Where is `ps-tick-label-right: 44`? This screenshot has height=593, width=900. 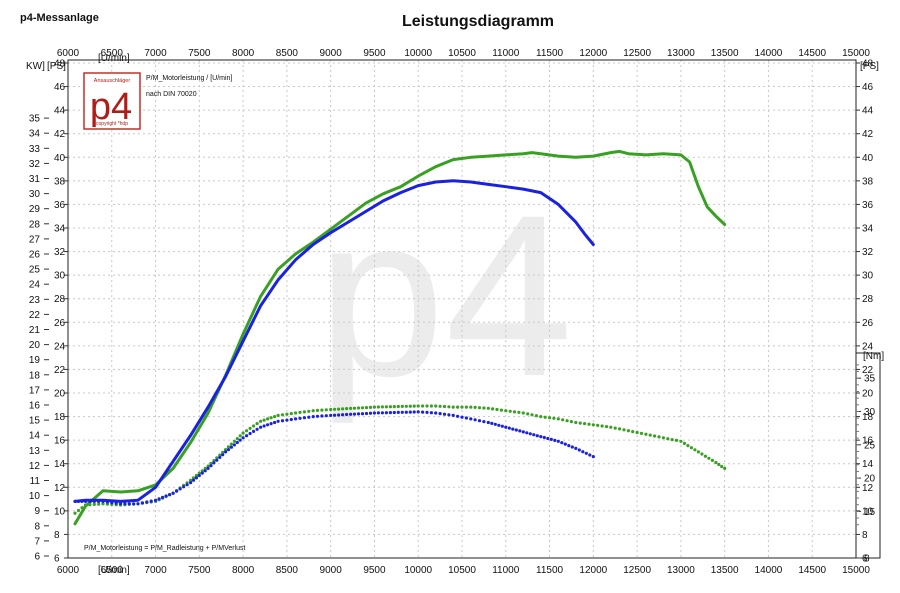 ps-tick-label-right: 44 is located at coordinates (868, 111).